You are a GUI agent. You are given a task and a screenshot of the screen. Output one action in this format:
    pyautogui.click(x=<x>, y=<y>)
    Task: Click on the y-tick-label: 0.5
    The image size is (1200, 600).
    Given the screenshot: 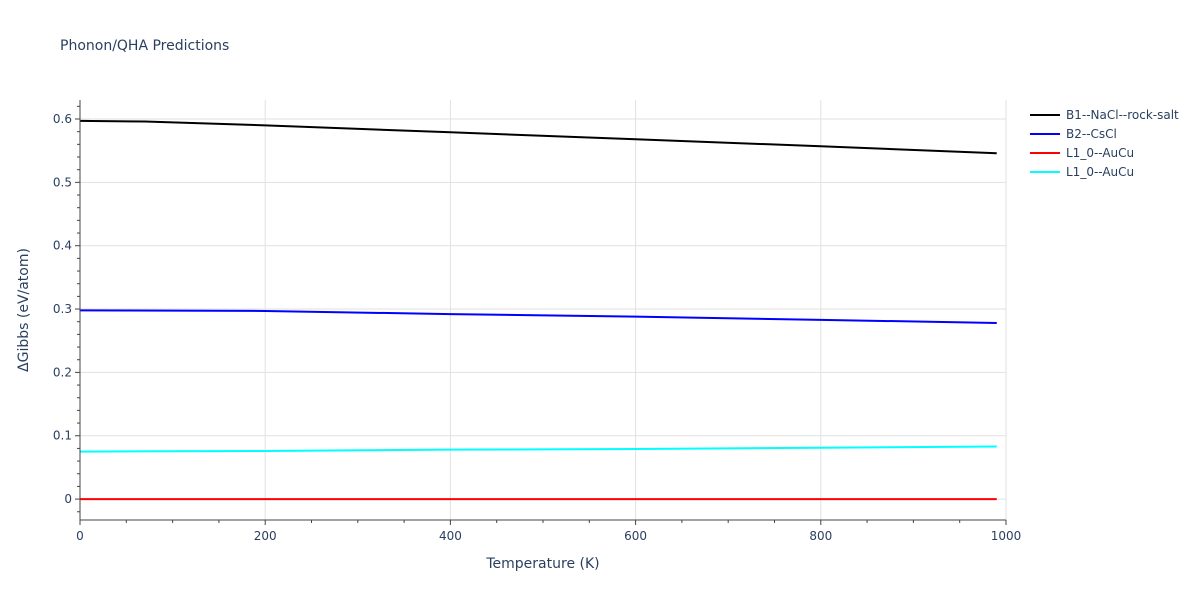 What is the action you would take?
    pyautogui.click(x=62, y=182)
    